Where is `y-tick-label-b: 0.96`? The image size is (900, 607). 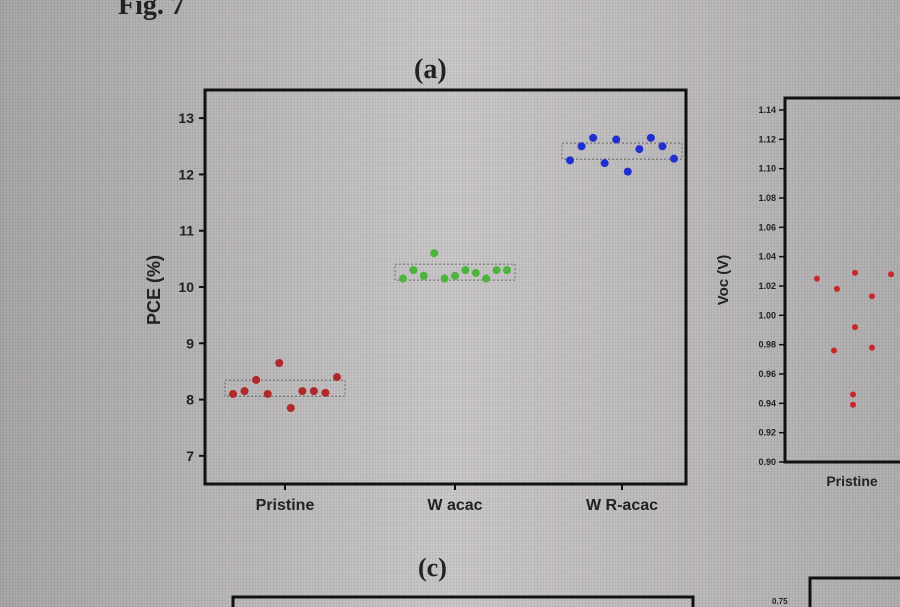
y-tick-label-b: 0.96 is located at coordinates (767, 374).